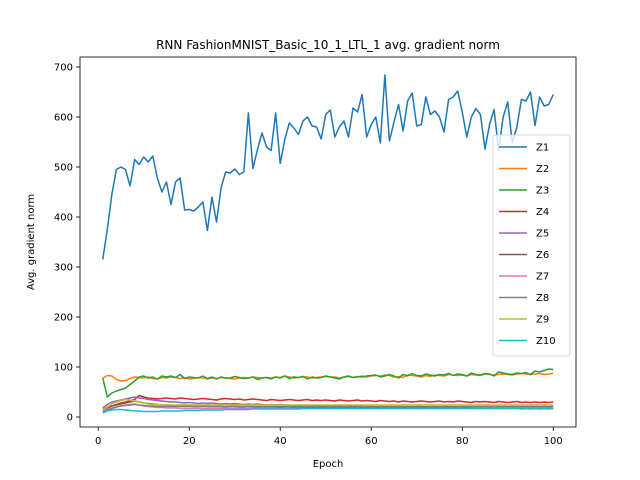 This screenshot has width=640, height=480. What do you see at coordinates (63, 68) in the screenshot?
I see `y-tick-label: 700` at bounding box center [63, 68].